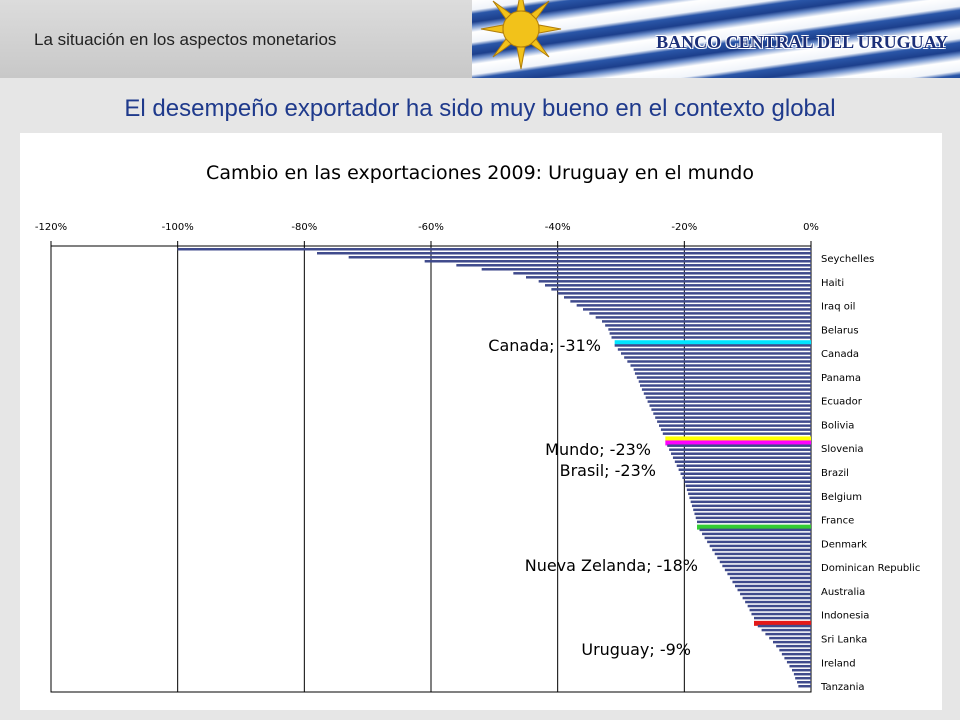 Image resolution: width=960 pixels, height=720 pixels. I want to click on y-category-label: Denmark, so click(844, 544).